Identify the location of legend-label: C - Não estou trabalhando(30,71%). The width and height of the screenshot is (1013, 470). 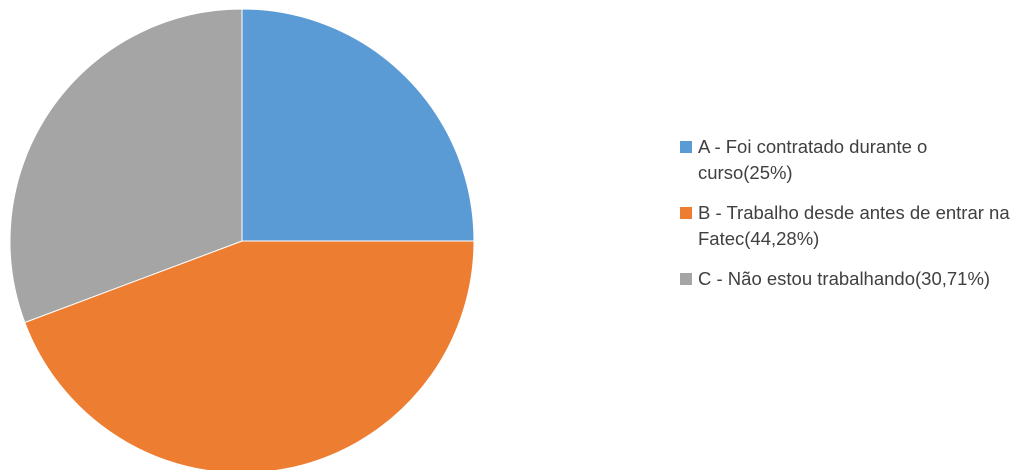
(844, 278).